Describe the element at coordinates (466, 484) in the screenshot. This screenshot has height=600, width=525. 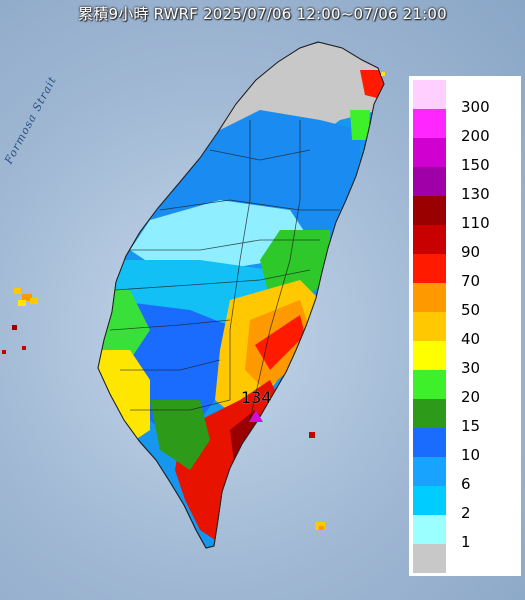
I see `legend-label-6: 6` at that location.